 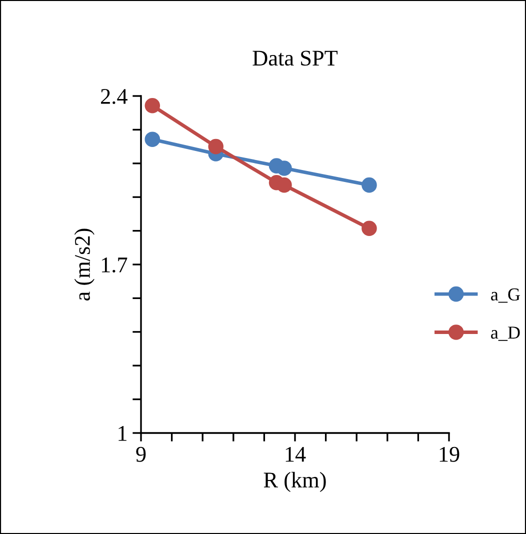 What do you see at coordinates (505, 295) in the screenshot?
I see `legend-label: a_G` at bounding box center [505, 295].